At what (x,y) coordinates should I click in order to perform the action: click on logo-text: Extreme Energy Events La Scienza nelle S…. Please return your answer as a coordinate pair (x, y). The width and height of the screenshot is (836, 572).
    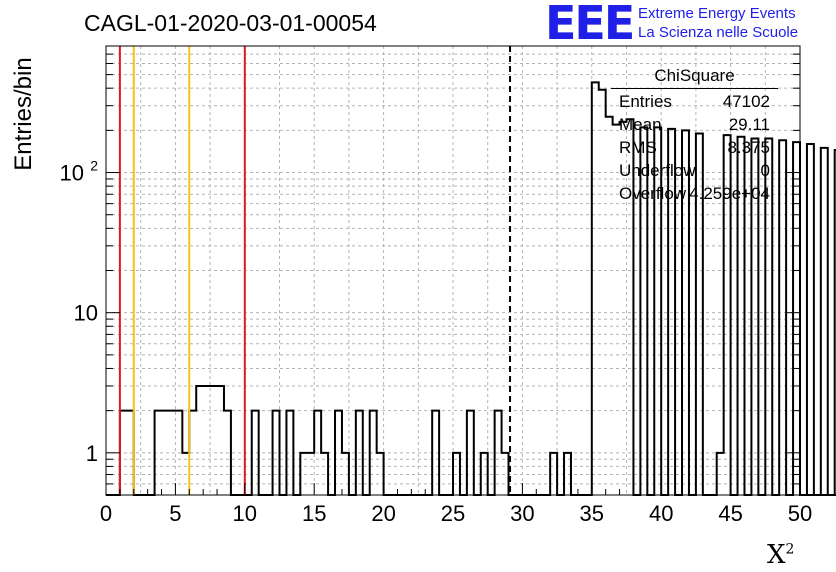
    Looking at the image, I should click on (718, 23).